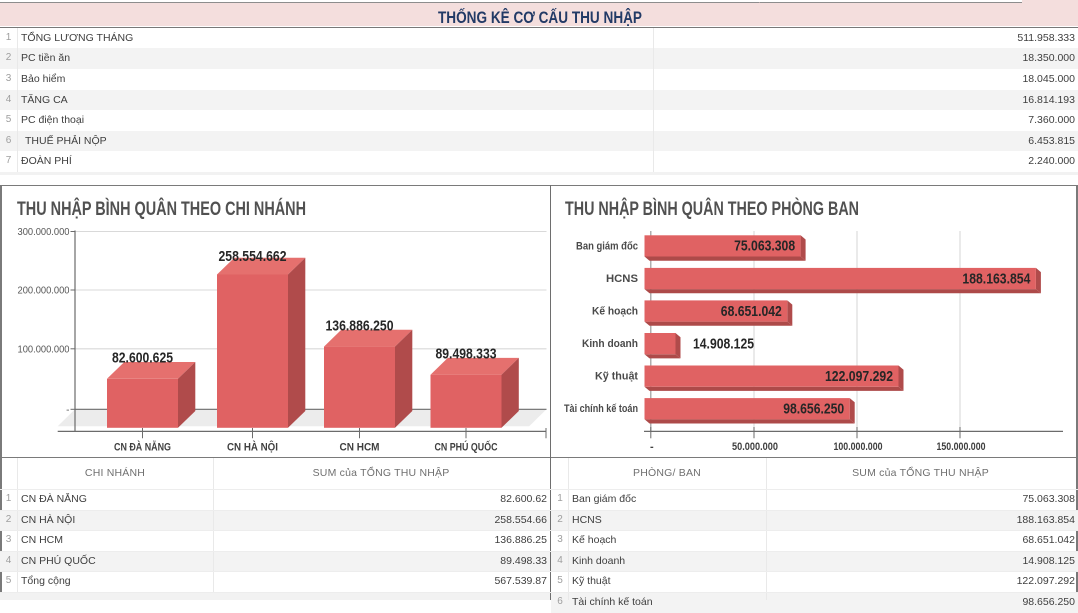  What do you see at coordinates (252, 447) in the screenshot?
I see `svg-text: CN HÀ NỘI` at bounding box center [252, 447].